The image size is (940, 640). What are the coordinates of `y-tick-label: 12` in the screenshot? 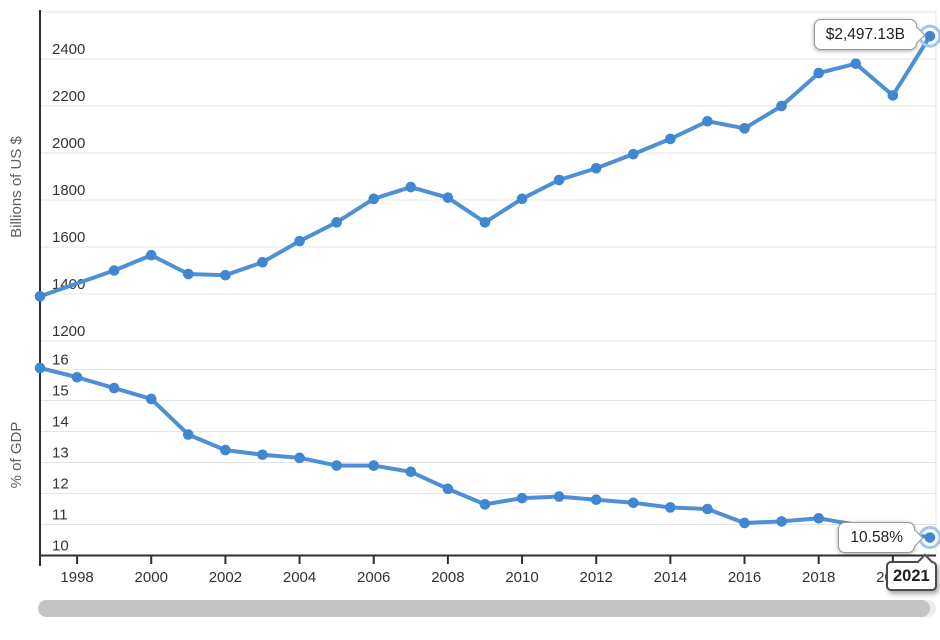 It's located at (60, 484).